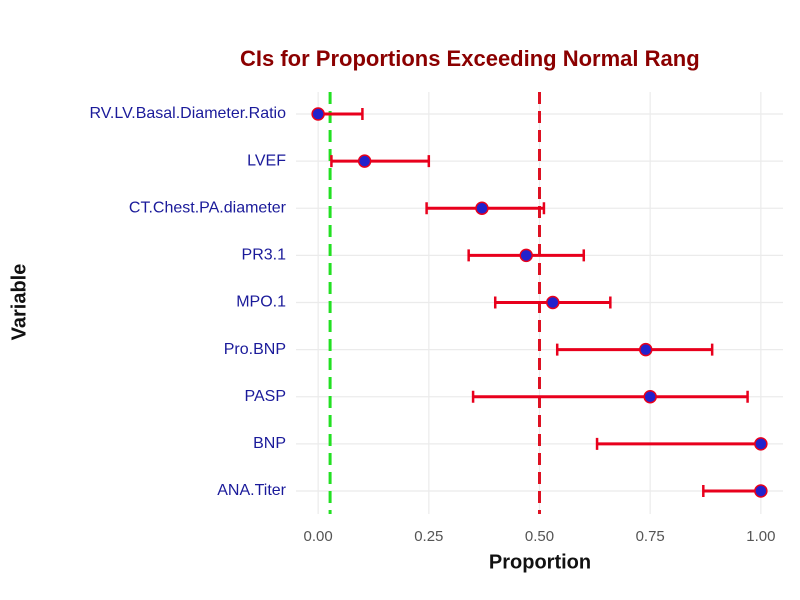 This screenshot has width=800, height=600. I want to click on x-axis-label: Proportion, so click(540, 562).